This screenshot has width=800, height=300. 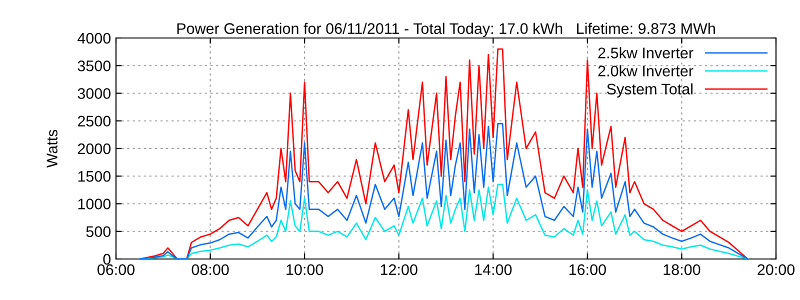 What do you see at coordinates (94, 93) in the screenshot?
I see `y-tick-label: 3000` at bounding box center [94, 93].